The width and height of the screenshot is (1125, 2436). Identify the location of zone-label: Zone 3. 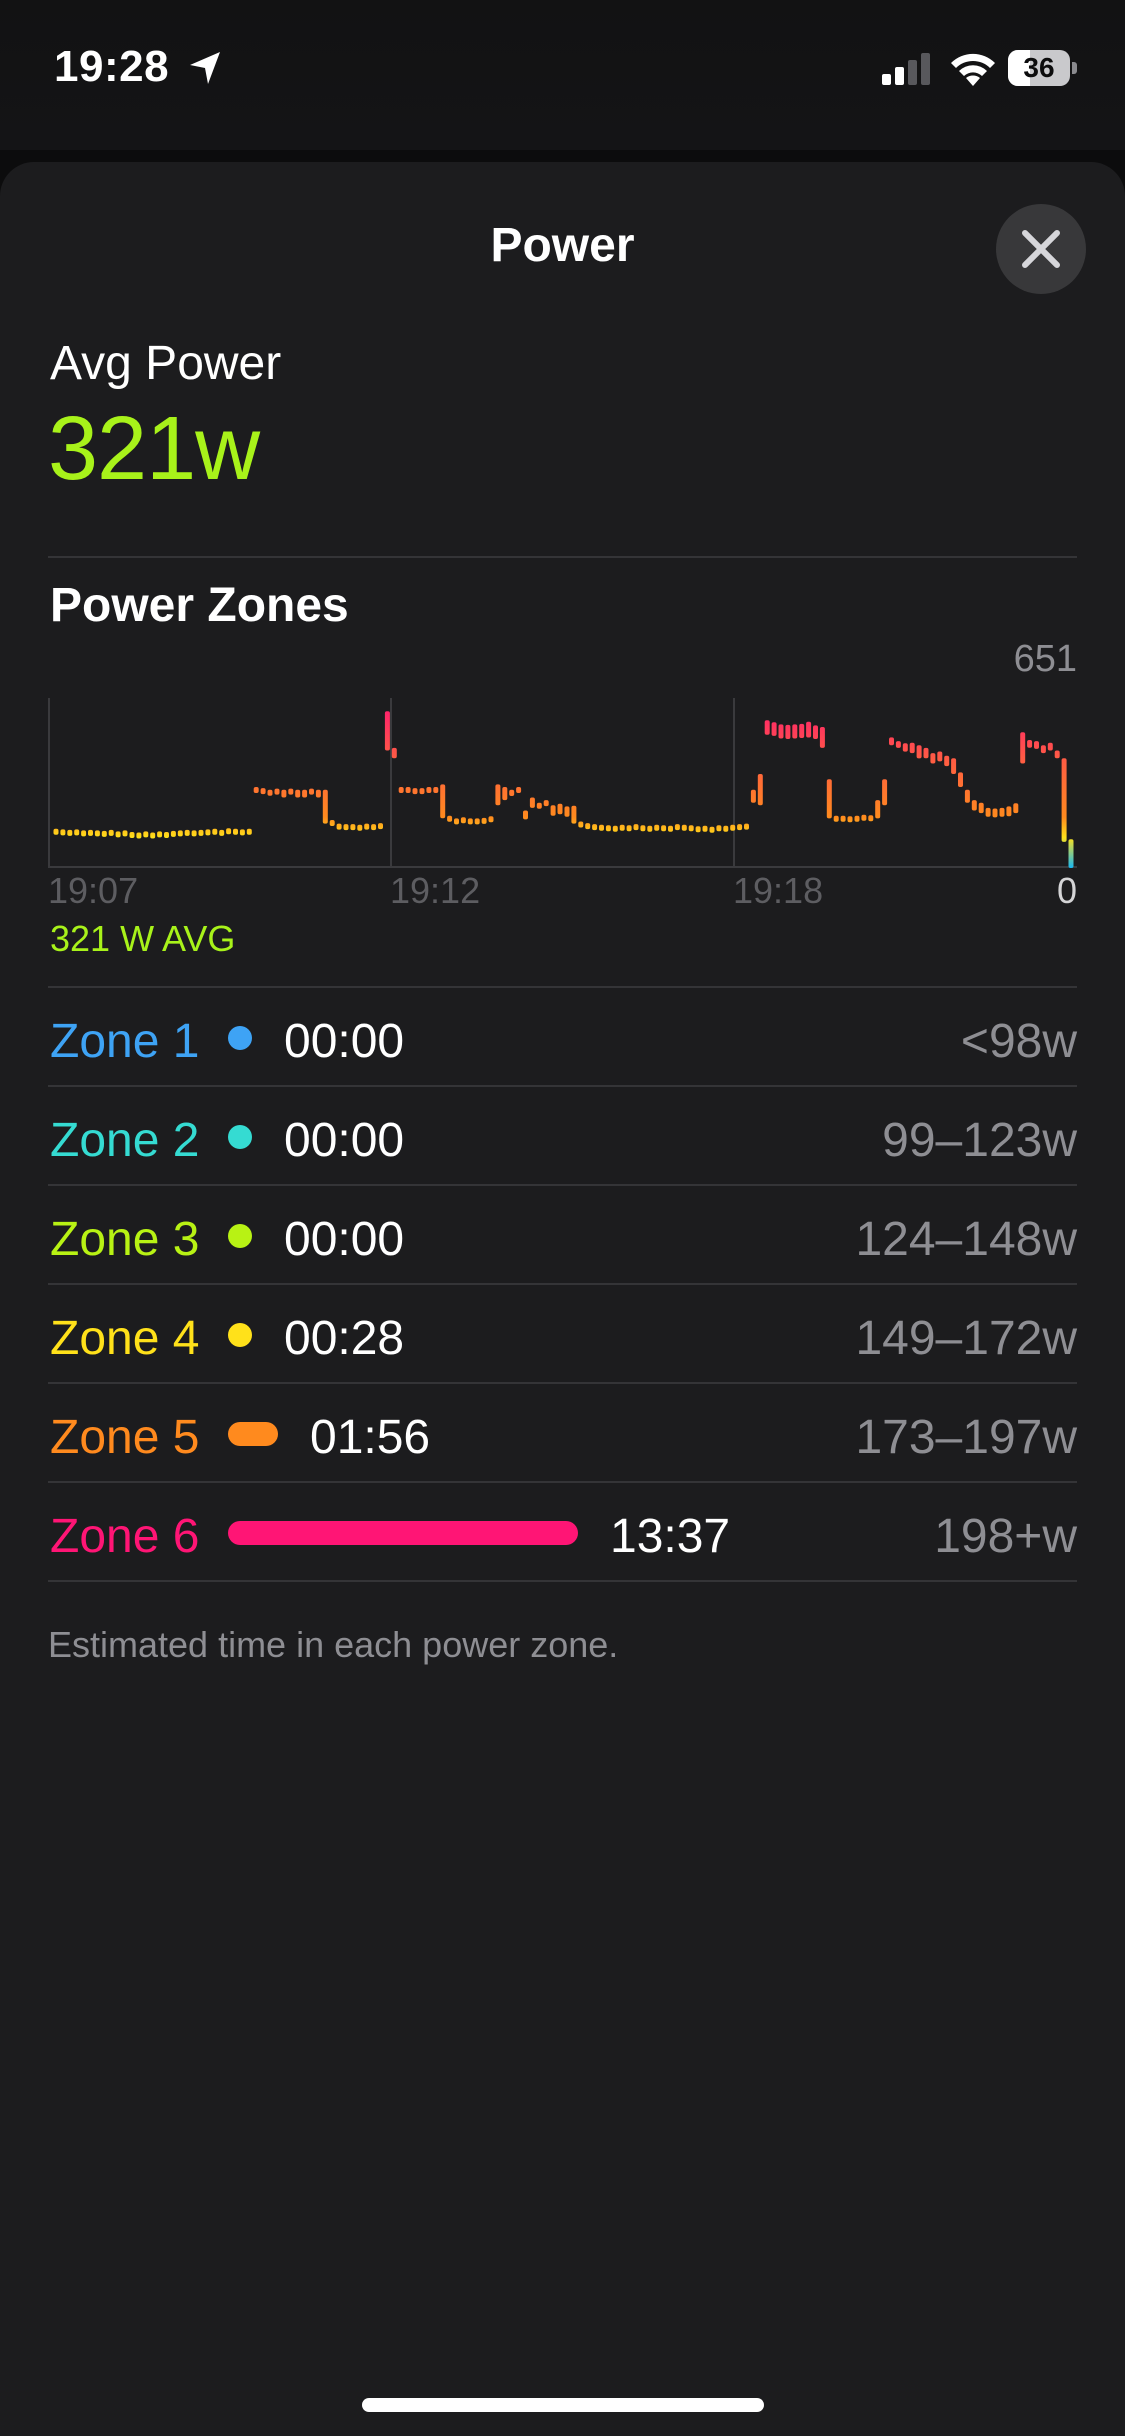
(125, 1239).